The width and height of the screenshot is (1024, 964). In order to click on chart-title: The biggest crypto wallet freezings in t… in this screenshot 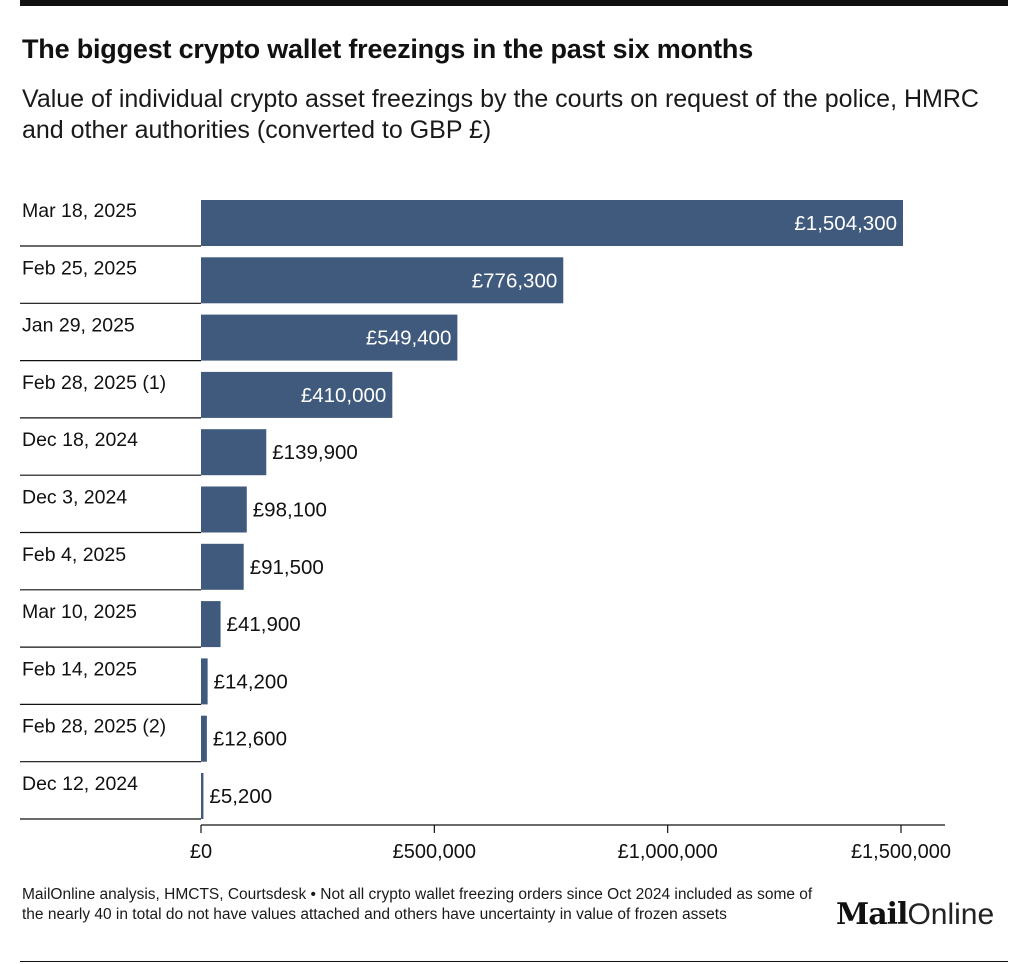, I will do `click(388, 49)`.